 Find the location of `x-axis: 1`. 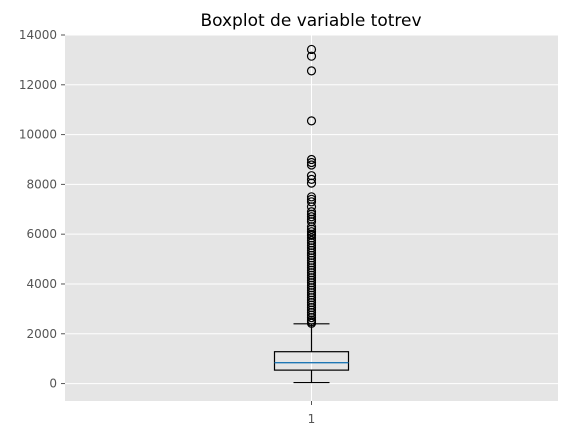

x-axis: 1 is located at coordinates (312, 413).